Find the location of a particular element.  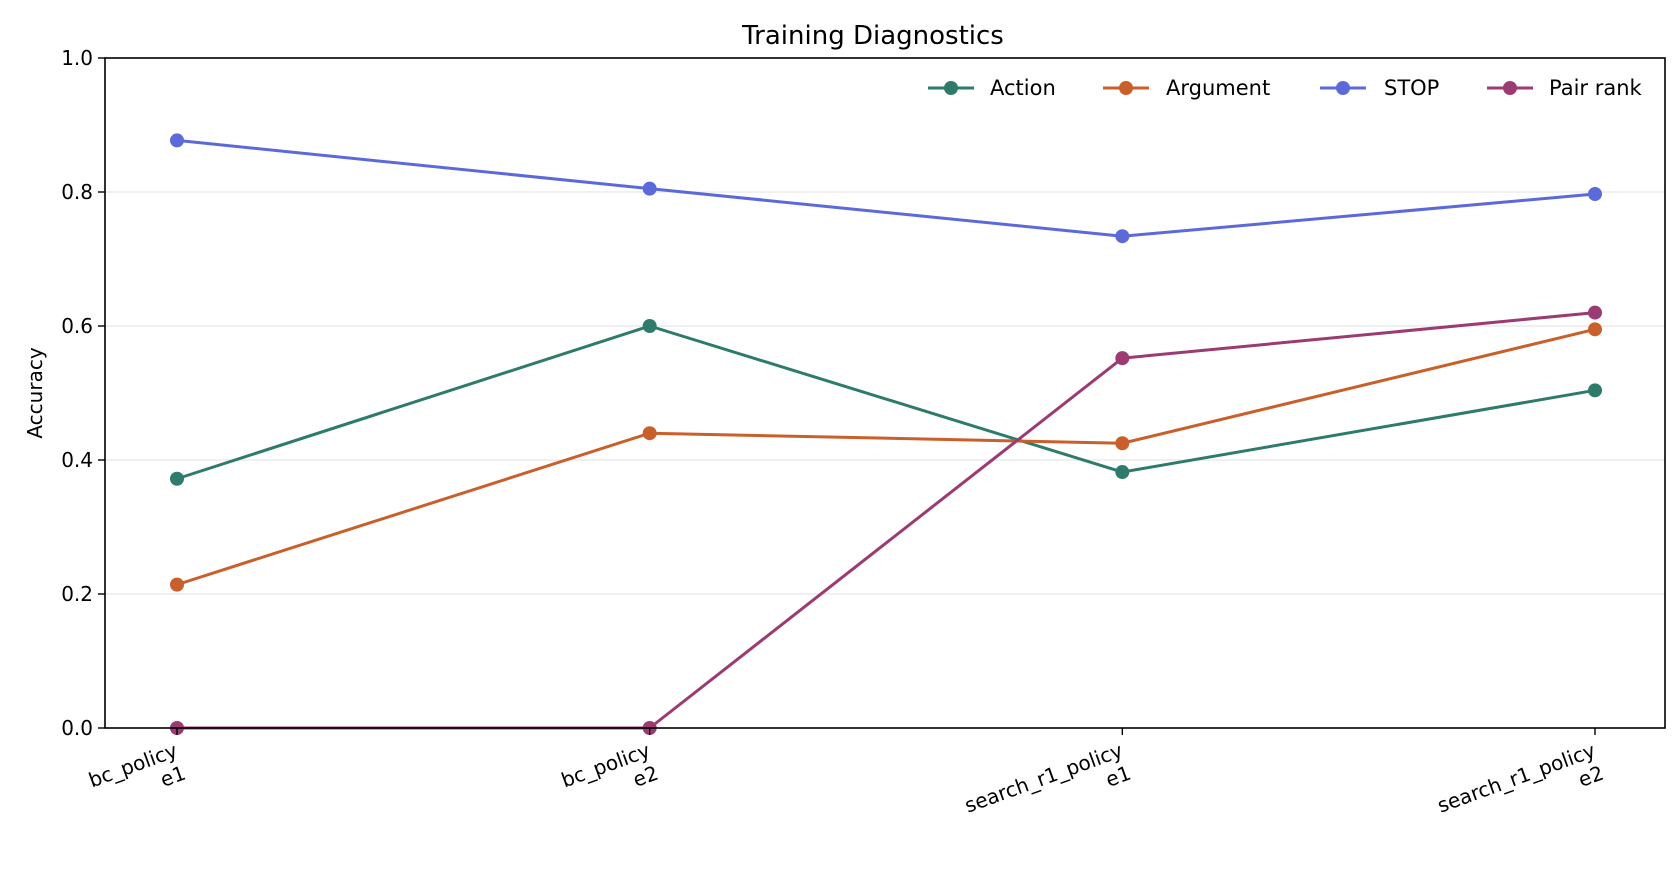

series-line-stop is located at coordinates (886, 188).